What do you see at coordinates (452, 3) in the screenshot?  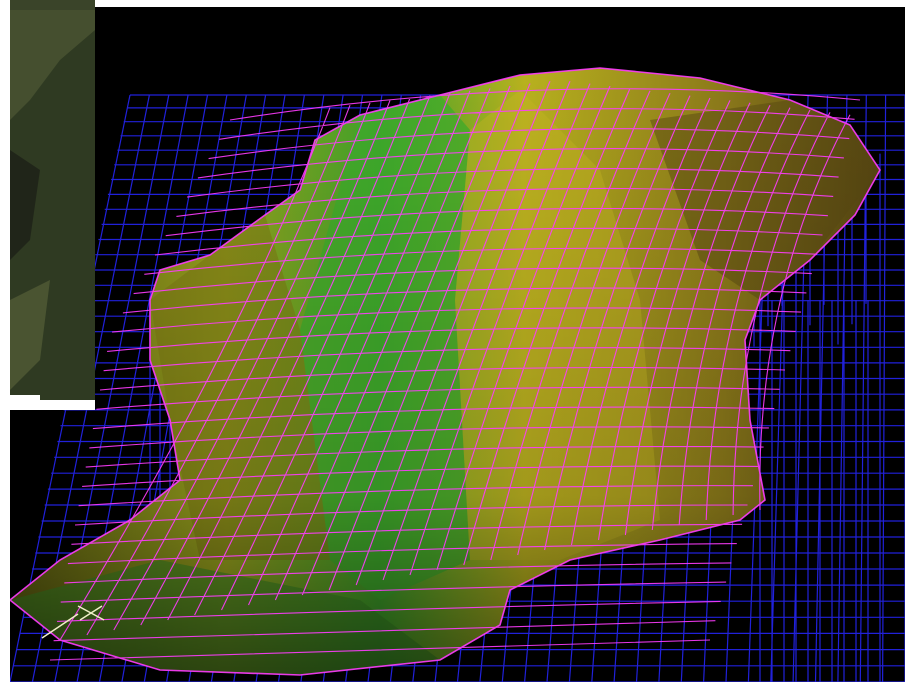 I see `top-frame` at bounding box center [452, 3].